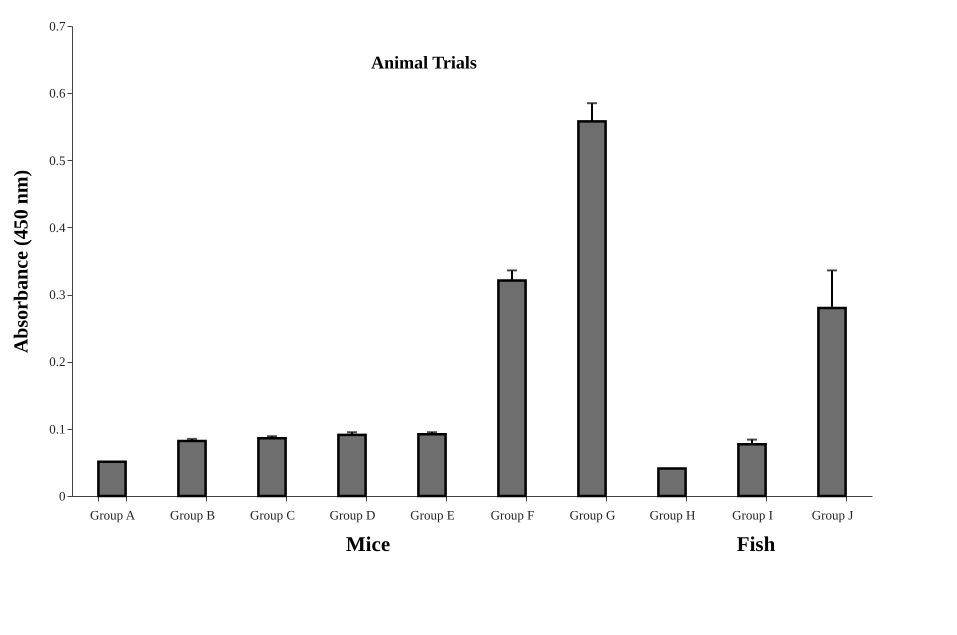 The width and height of the screenshot is (957, 635). What do you see at coordinates (424, 62) in the screenshot?
I see `text: Animal Trials` at bounding box center [424, 62].